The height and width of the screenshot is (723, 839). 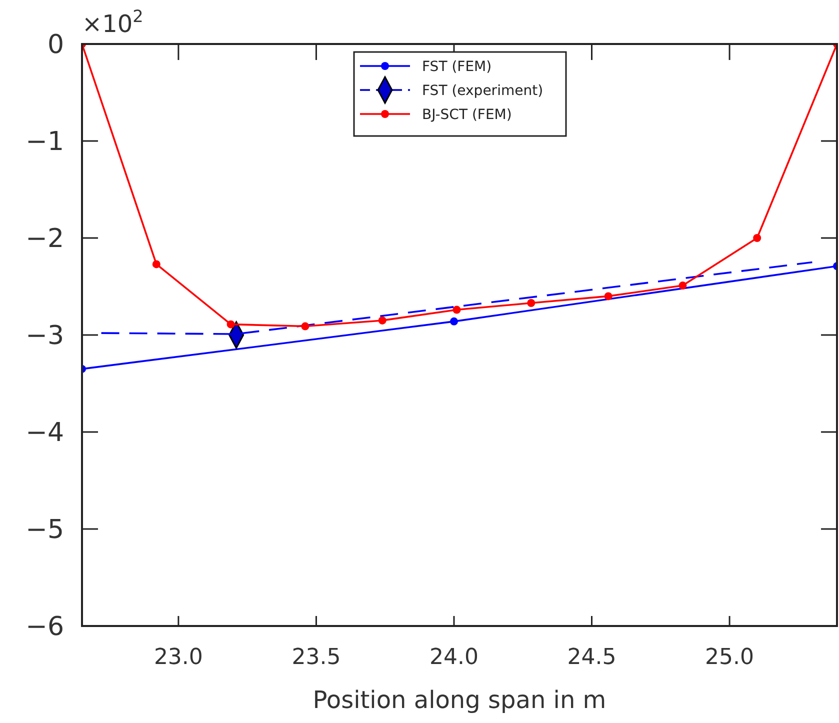 I want to click on y-tick-label: −2, so click(x=45, y=239).